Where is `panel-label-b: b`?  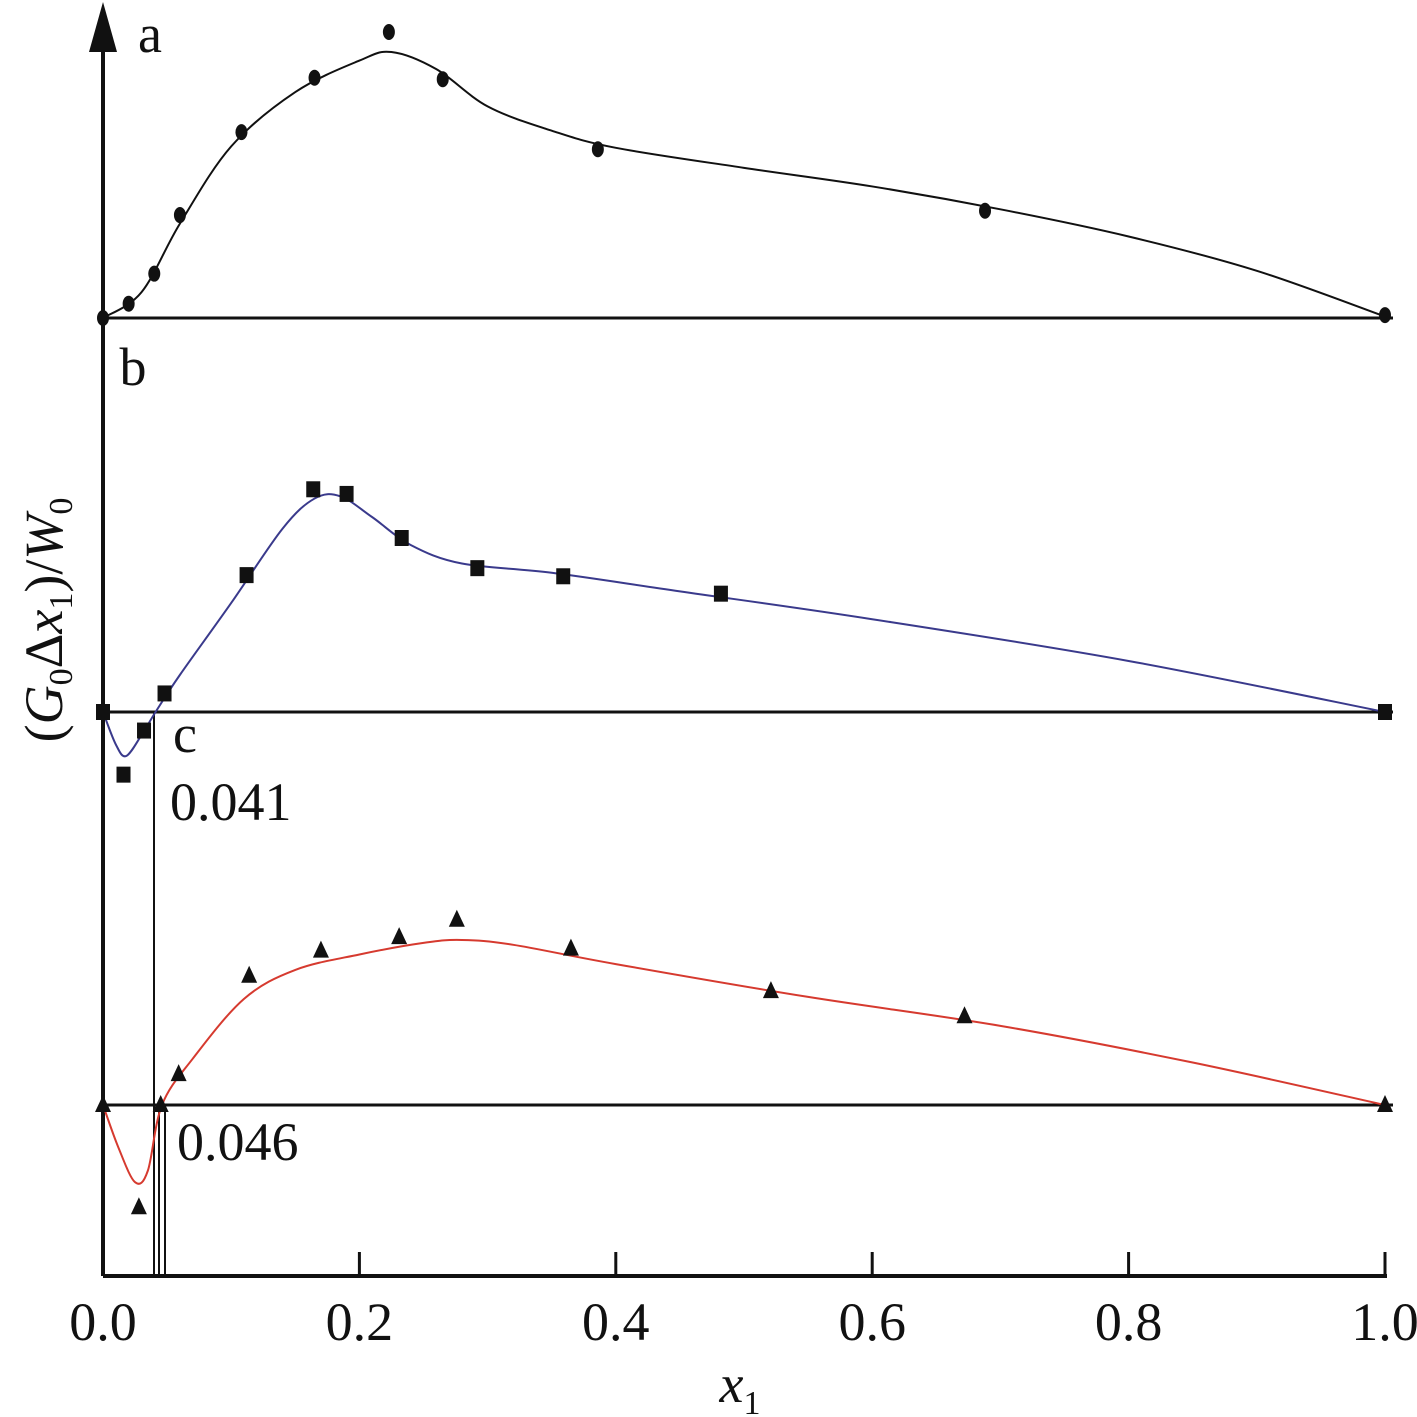
panel-label-b: b is located at coordinates (133, 367).